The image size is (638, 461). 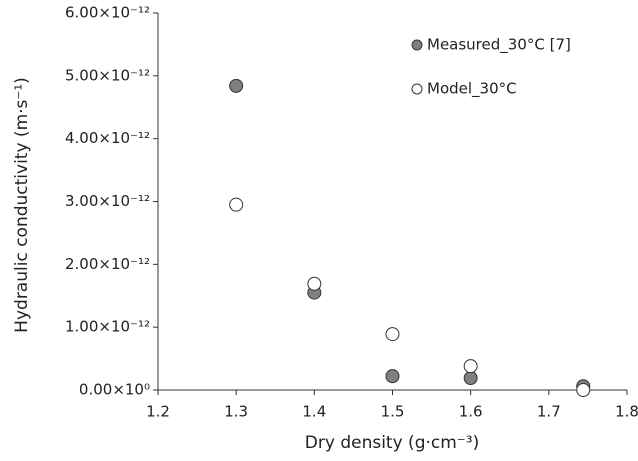 I want to click on x-tick-label: 1.4, so click(x=314, y=412).